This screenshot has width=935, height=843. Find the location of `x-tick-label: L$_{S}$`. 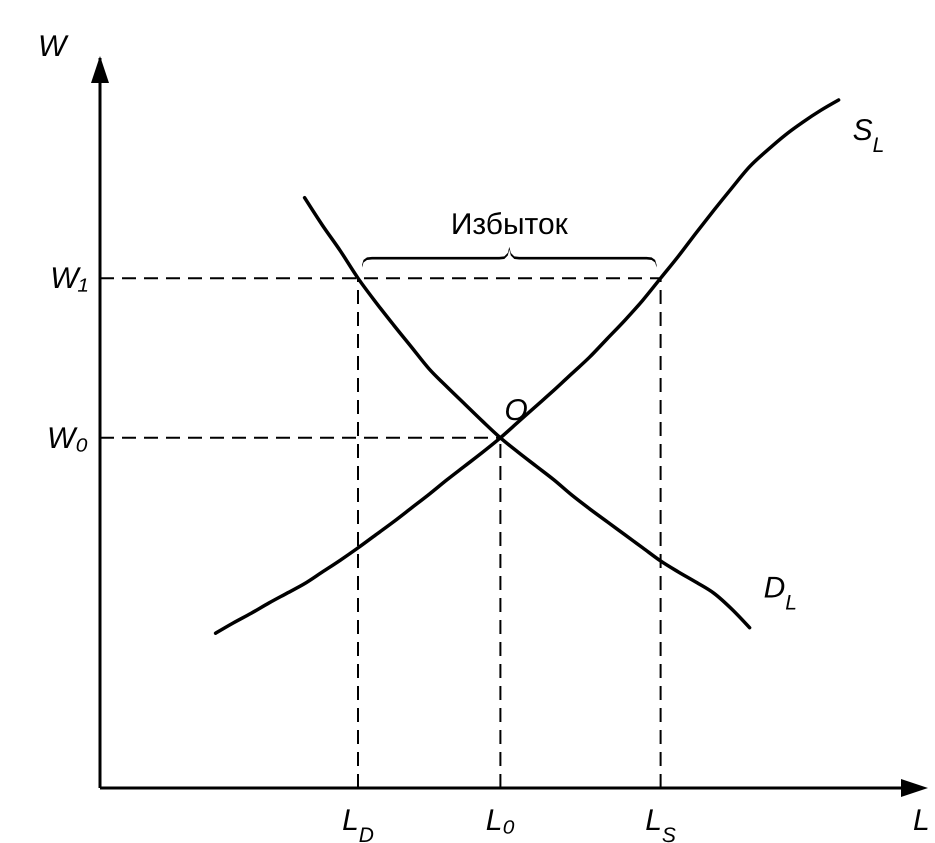

x-tick-label: L$_{S}$ is located at coordinates (660, 823).